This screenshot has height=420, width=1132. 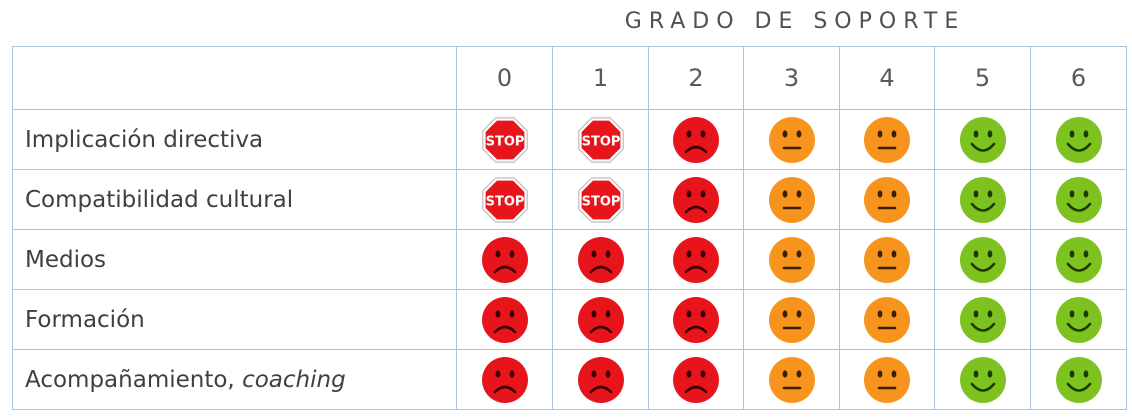 I want to click on table-row: Implicación directiva STOP STOP, so click(x=569, y=139).